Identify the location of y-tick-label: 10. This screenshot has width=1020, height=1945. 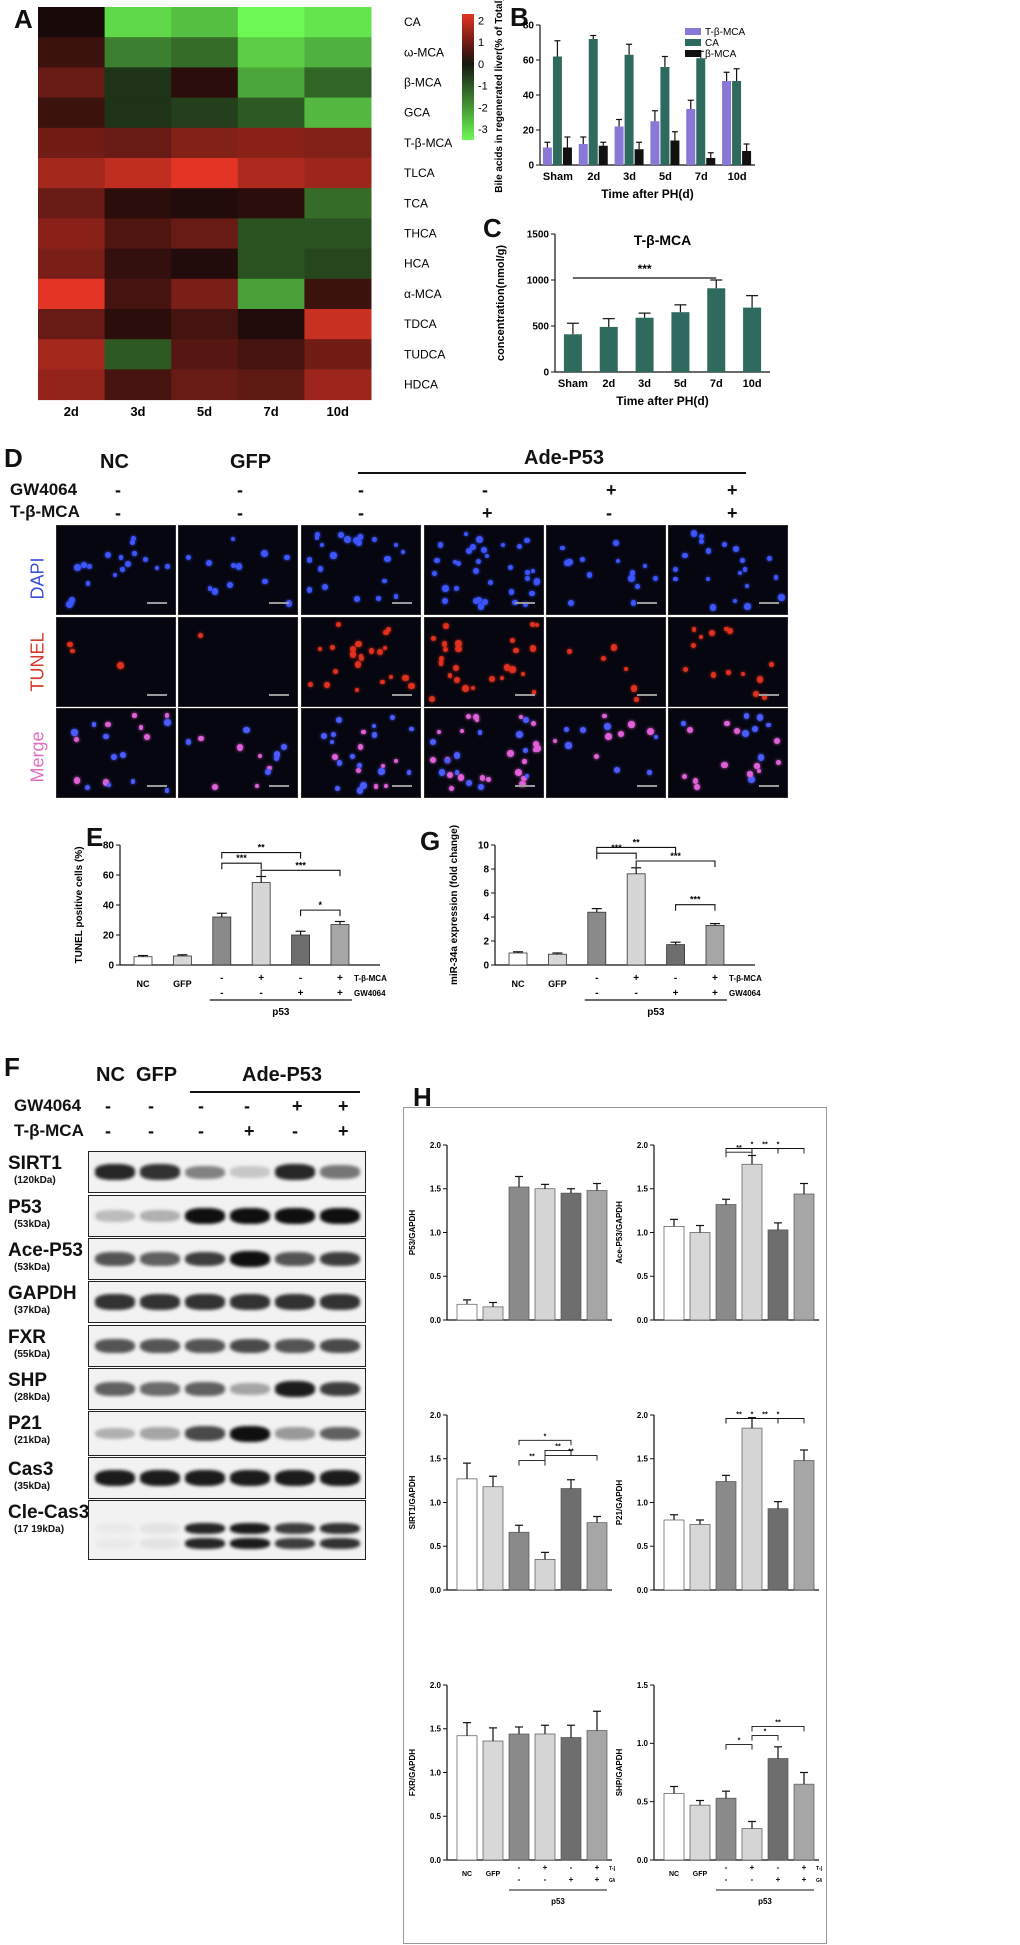
(484, 846).